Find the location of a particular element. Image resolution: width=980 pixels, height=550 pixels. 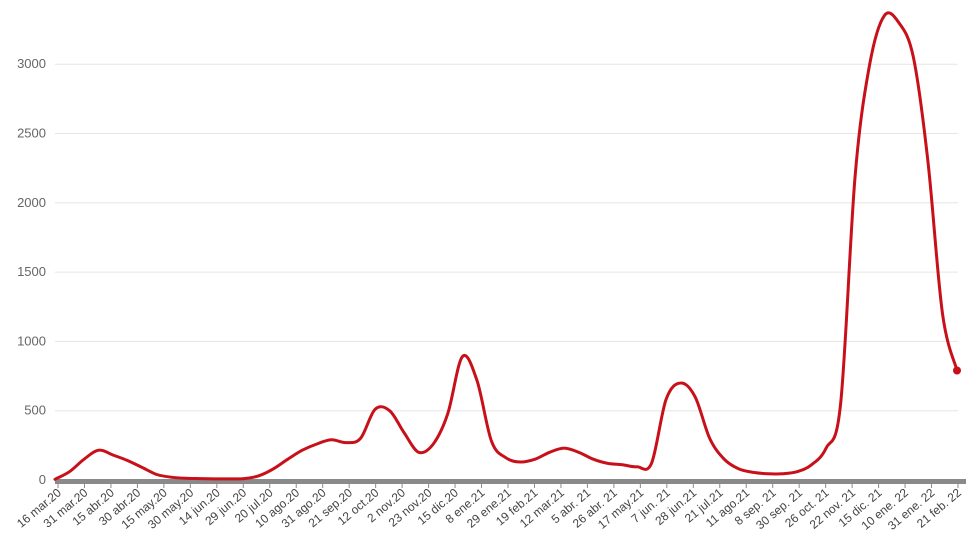

y-tick-label: 1500 is located at coordinates (31, 271).